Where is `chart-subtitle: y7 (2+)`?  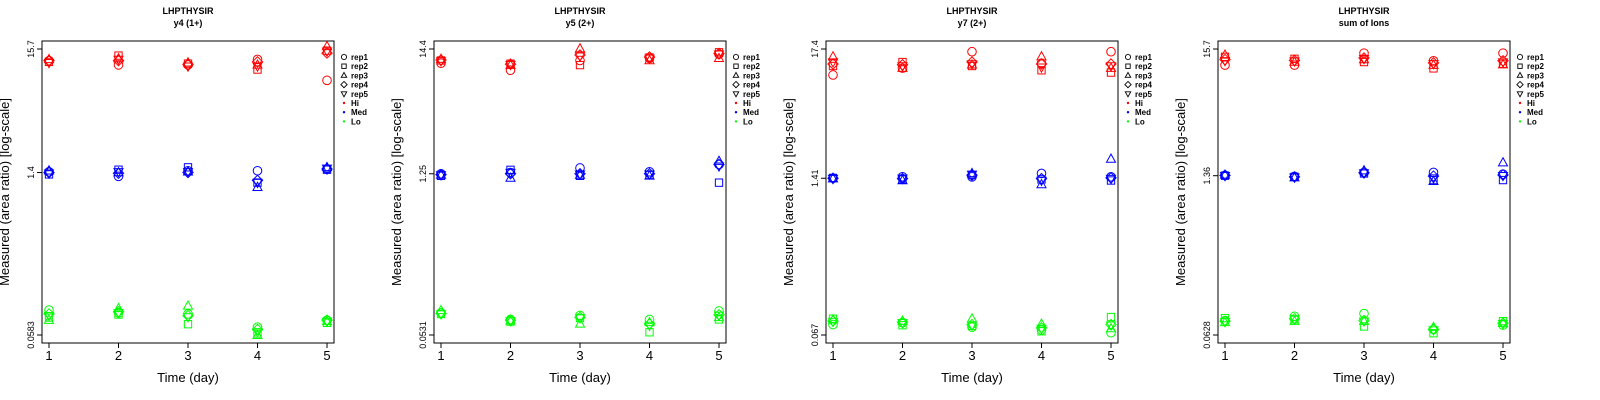
chart-subtitle: y7 (2+) is located at coordinates (972, 23).